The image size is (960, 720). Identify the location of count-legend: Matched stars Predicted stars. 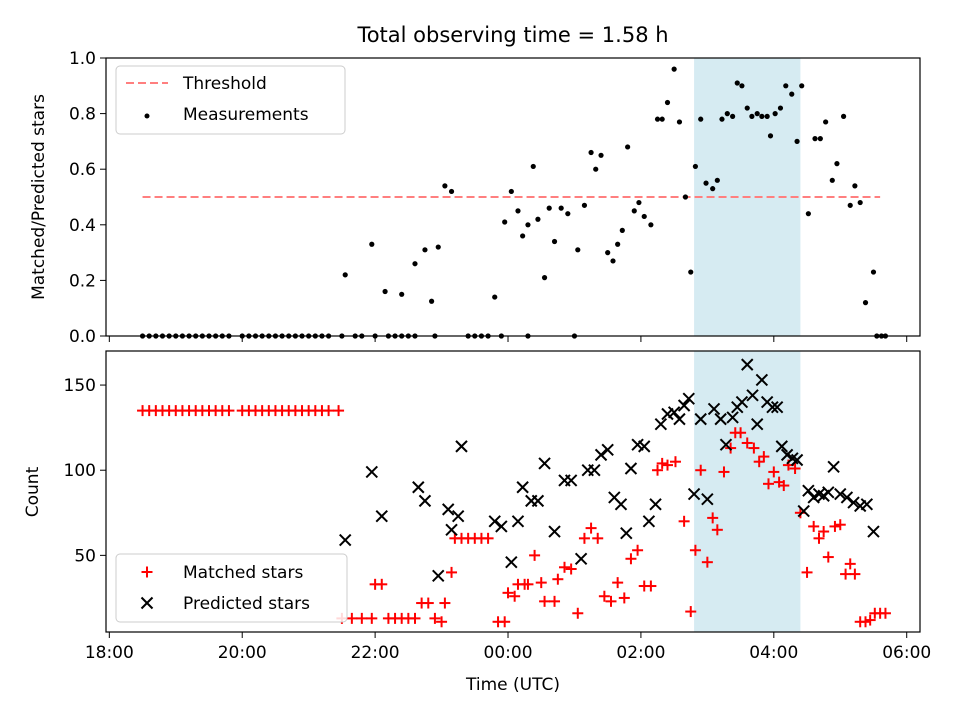
(231, 588).